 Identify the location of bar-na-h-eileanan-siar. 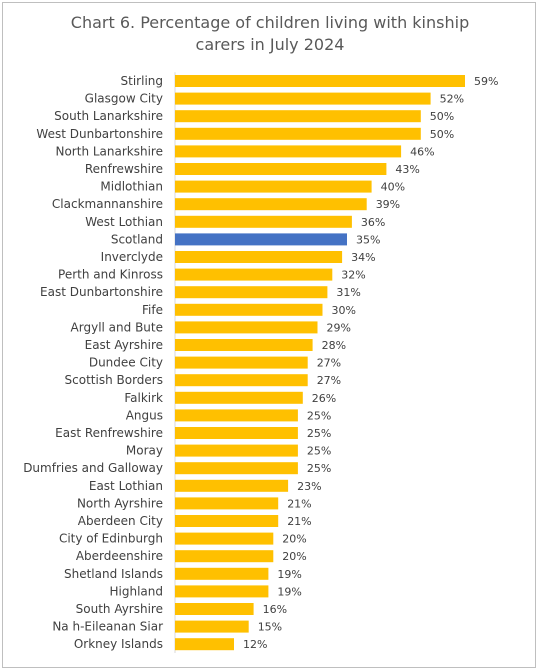
(212, 626).